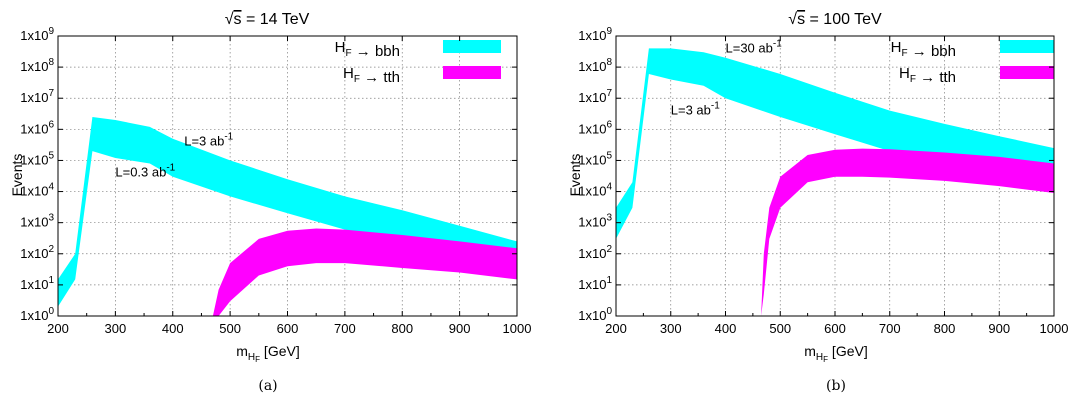 Image resolution: width=1080 pixels, height=398 pixels. I want to click on annotations: L=3 ab-1 L=0.3 ab-1, so click(174, 156).